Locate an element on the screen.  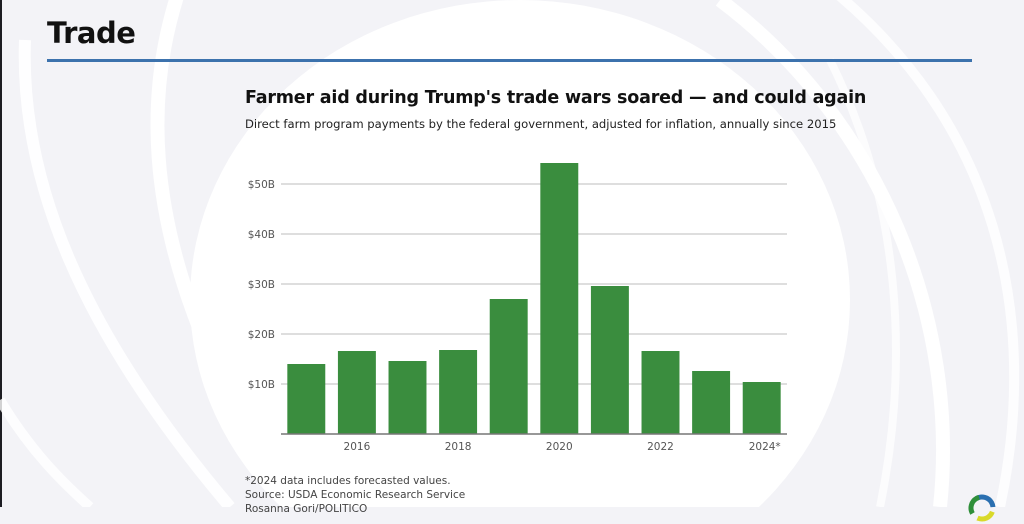
x-tick-label: 2024* is located at coordinates (765, 447).